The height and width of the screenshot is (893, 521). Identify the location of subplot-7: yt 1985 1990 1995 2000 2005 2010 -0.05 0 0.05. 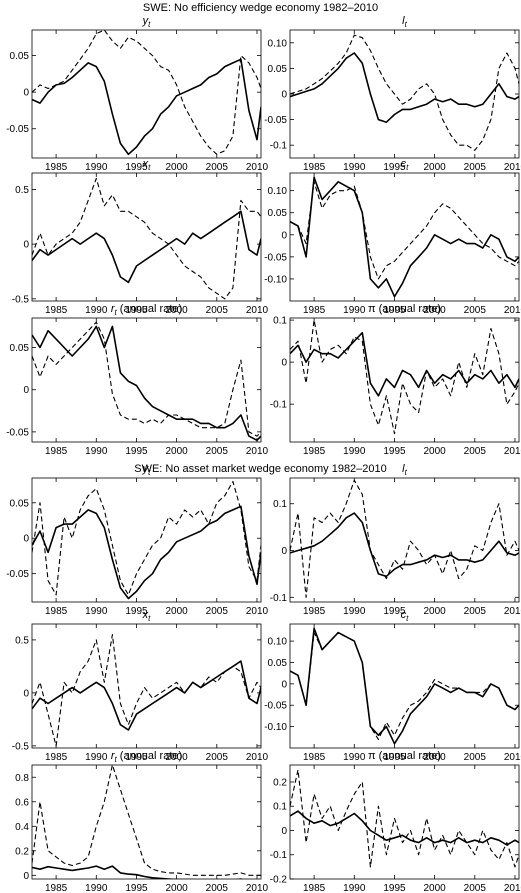
(137, 540).